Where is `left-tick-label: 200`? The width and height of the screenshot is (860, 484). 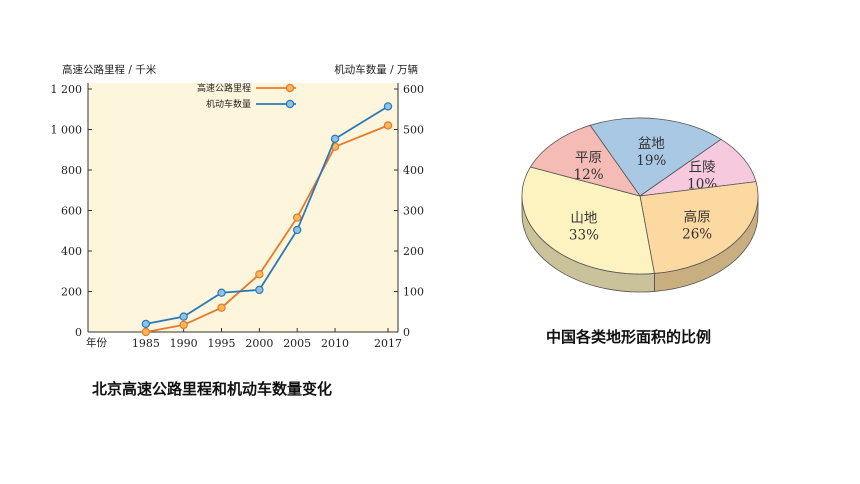 left-tick-label: 200 is located at coordinates (71, 292).